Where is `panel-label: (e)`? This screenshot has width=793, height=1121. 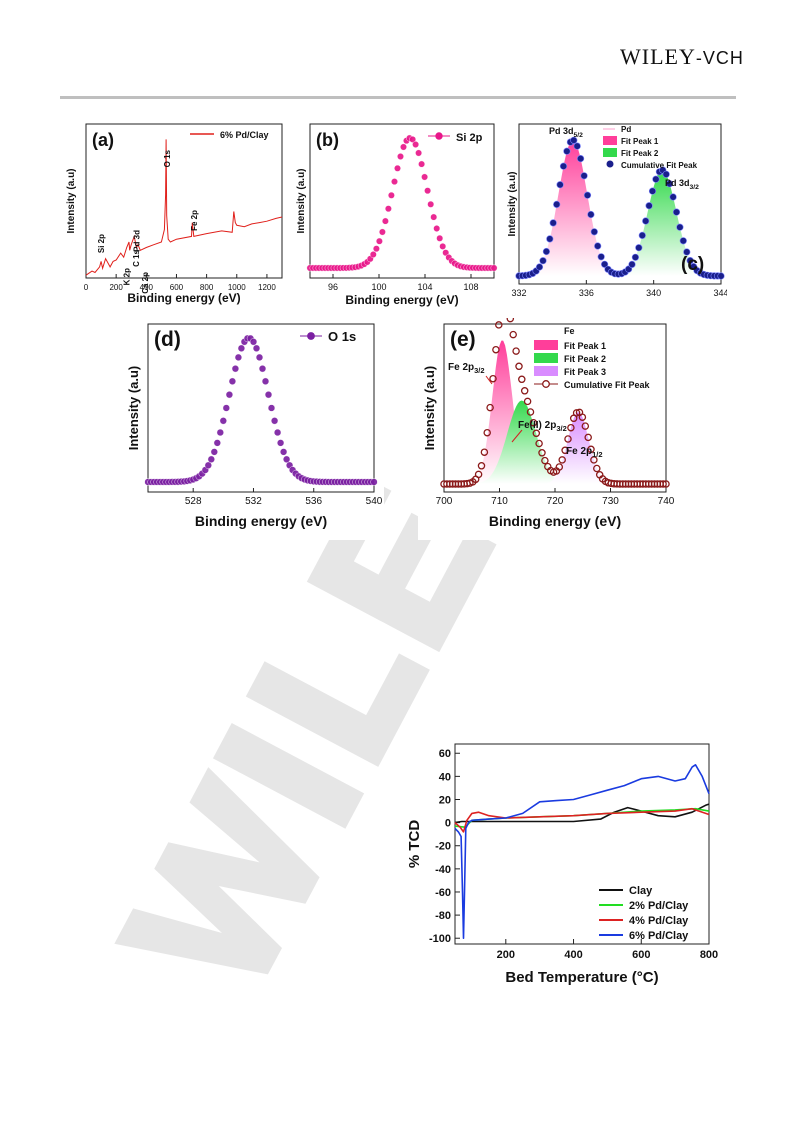
panel-label: (e) is located at coordinates (463, 339).